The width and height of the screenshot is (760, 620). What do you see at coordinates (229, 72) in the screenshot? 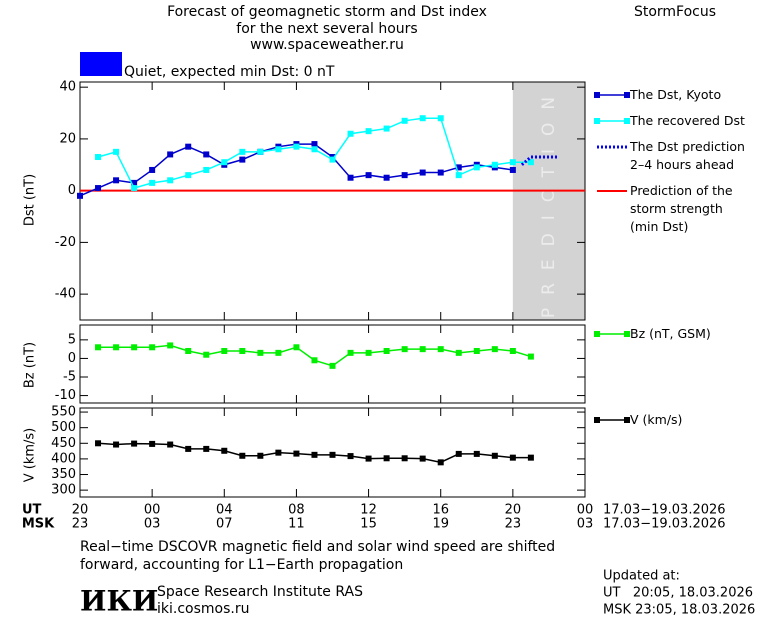
I see `status-text: Quiet, expected min Dst: 0 nT` at bounding box center [229, 72].